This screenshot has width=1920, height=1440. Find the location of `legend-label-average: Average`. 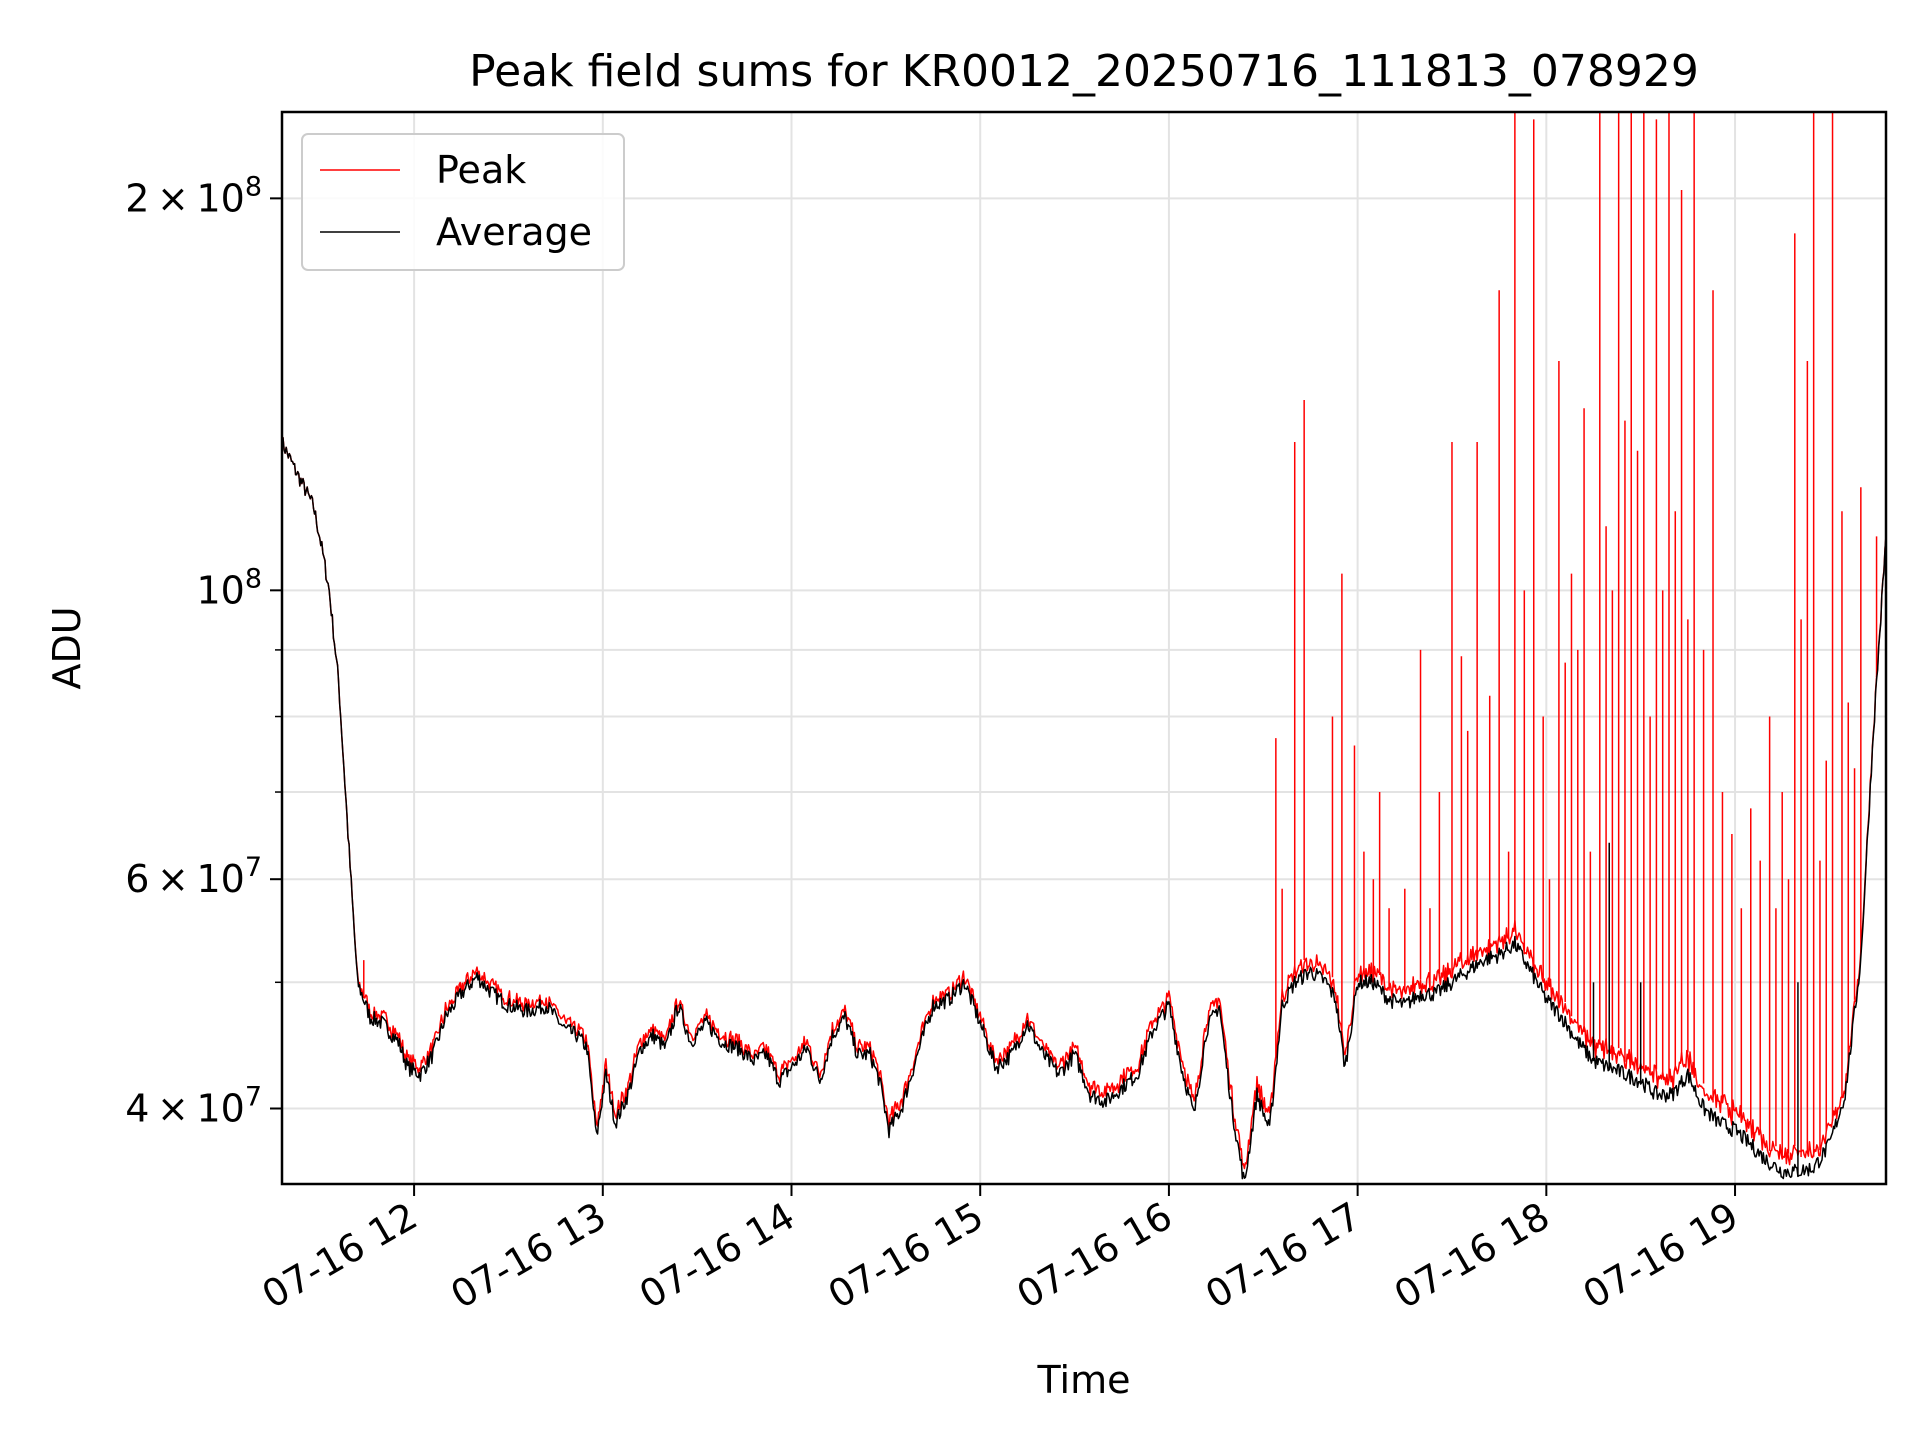

legend-label-average: Average is located at coordinates (514, 232).